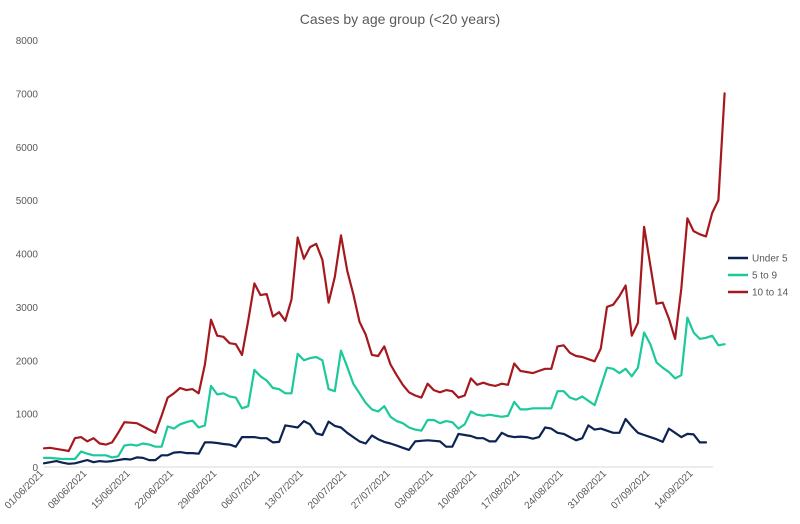 The image size is (800, 524). What do you see at coordinates (764, 276) in the screenshot?
I see `legend-label: 5 to 9` at bounding box center [764, 276].